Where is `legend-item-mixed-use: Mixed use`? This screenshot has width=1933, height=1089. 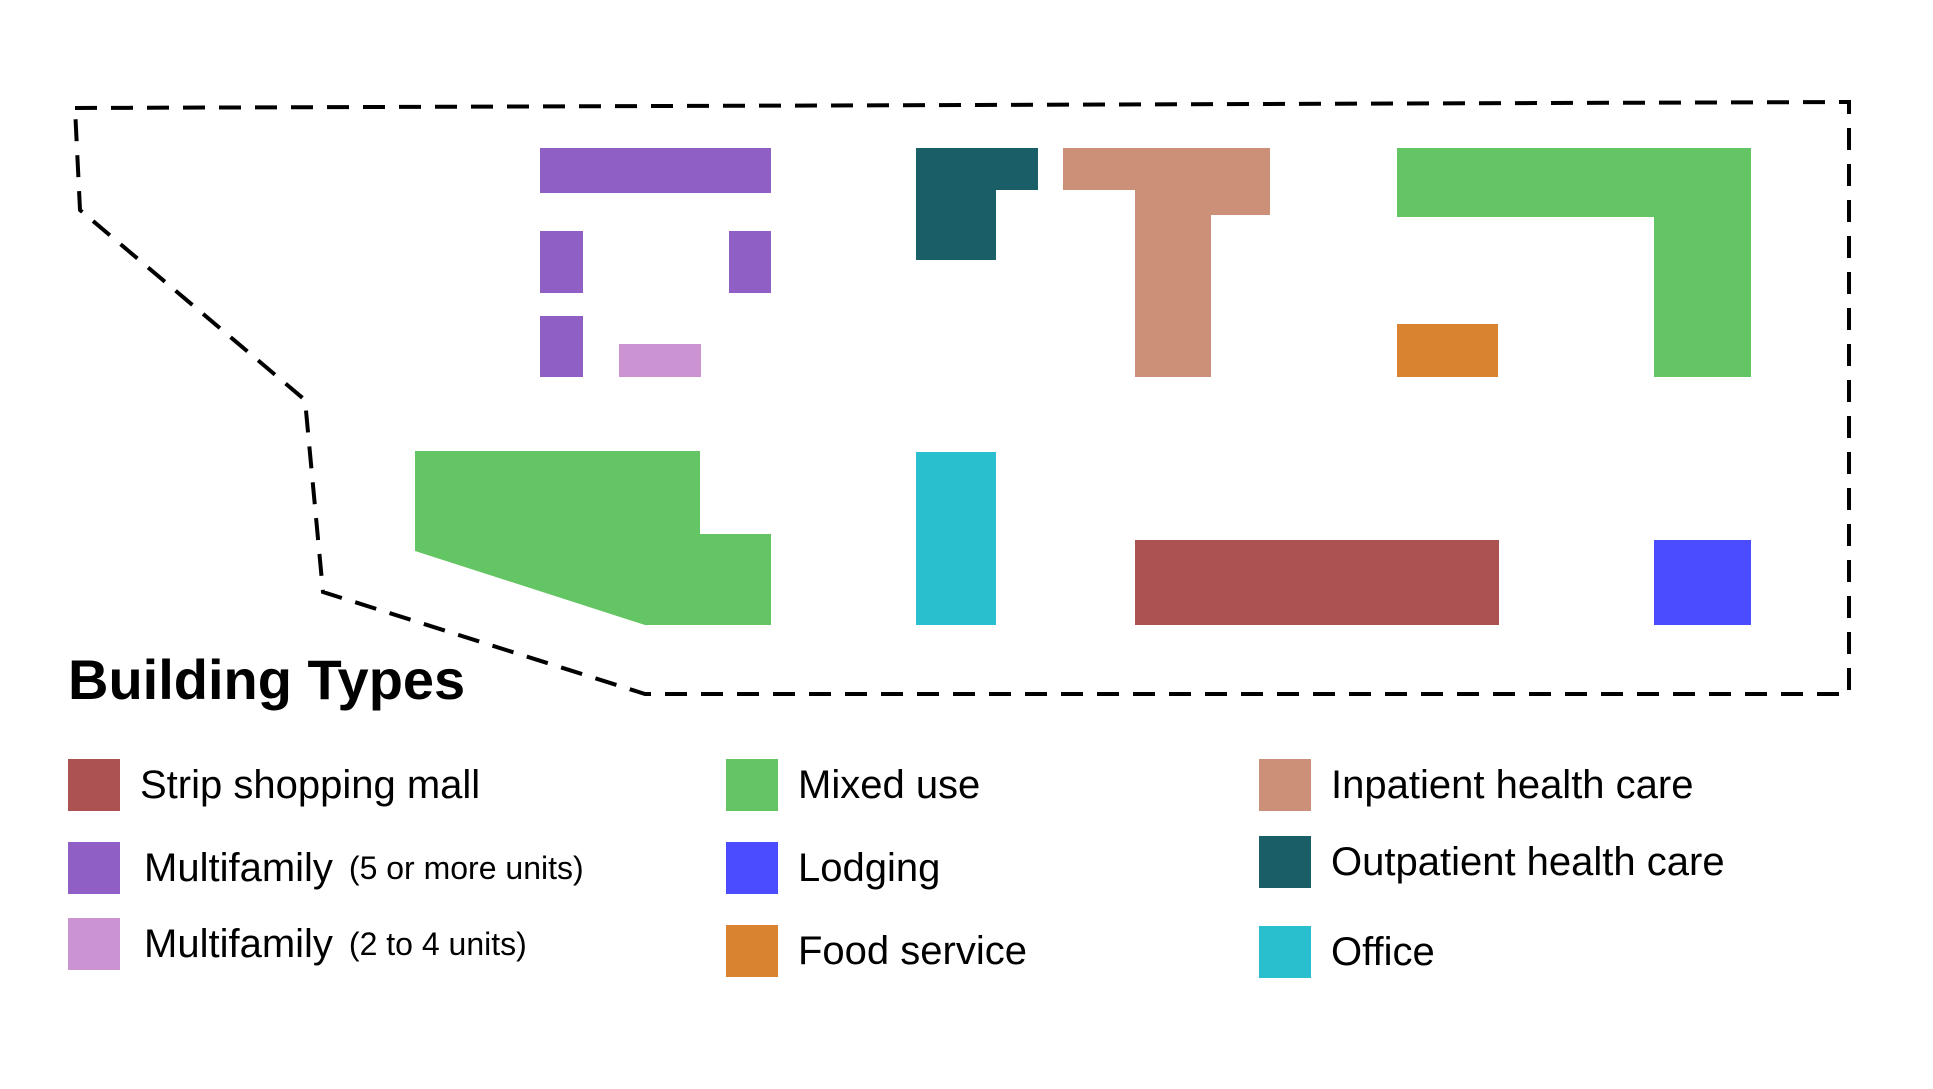
legend-item-mixed-use: Mixed use is located at coordinates (853, 785).